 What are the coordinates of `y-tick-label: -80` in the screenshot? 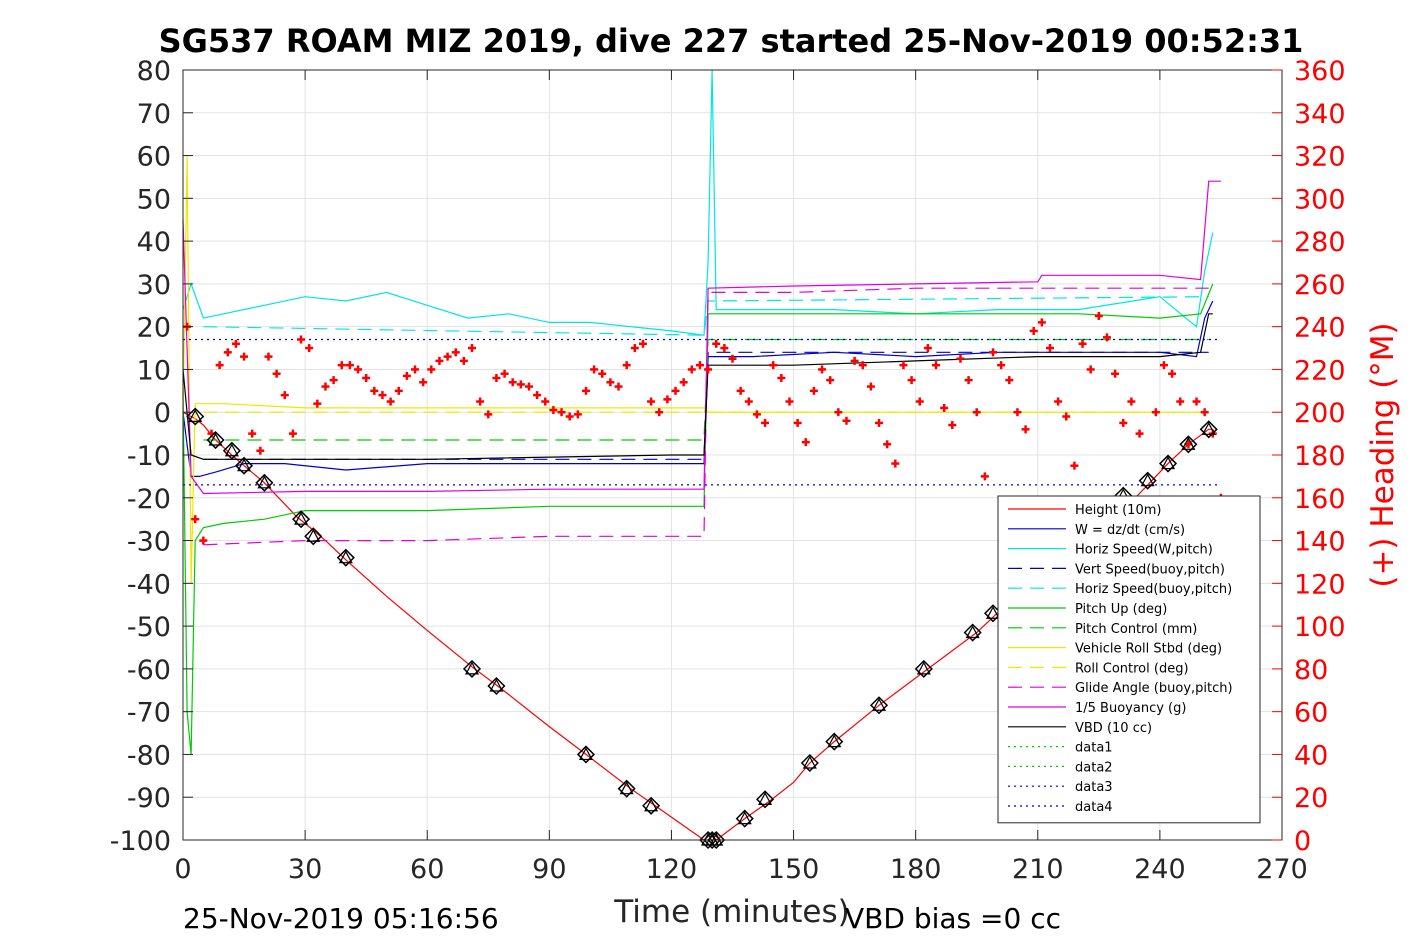 It's located at (149, 755).